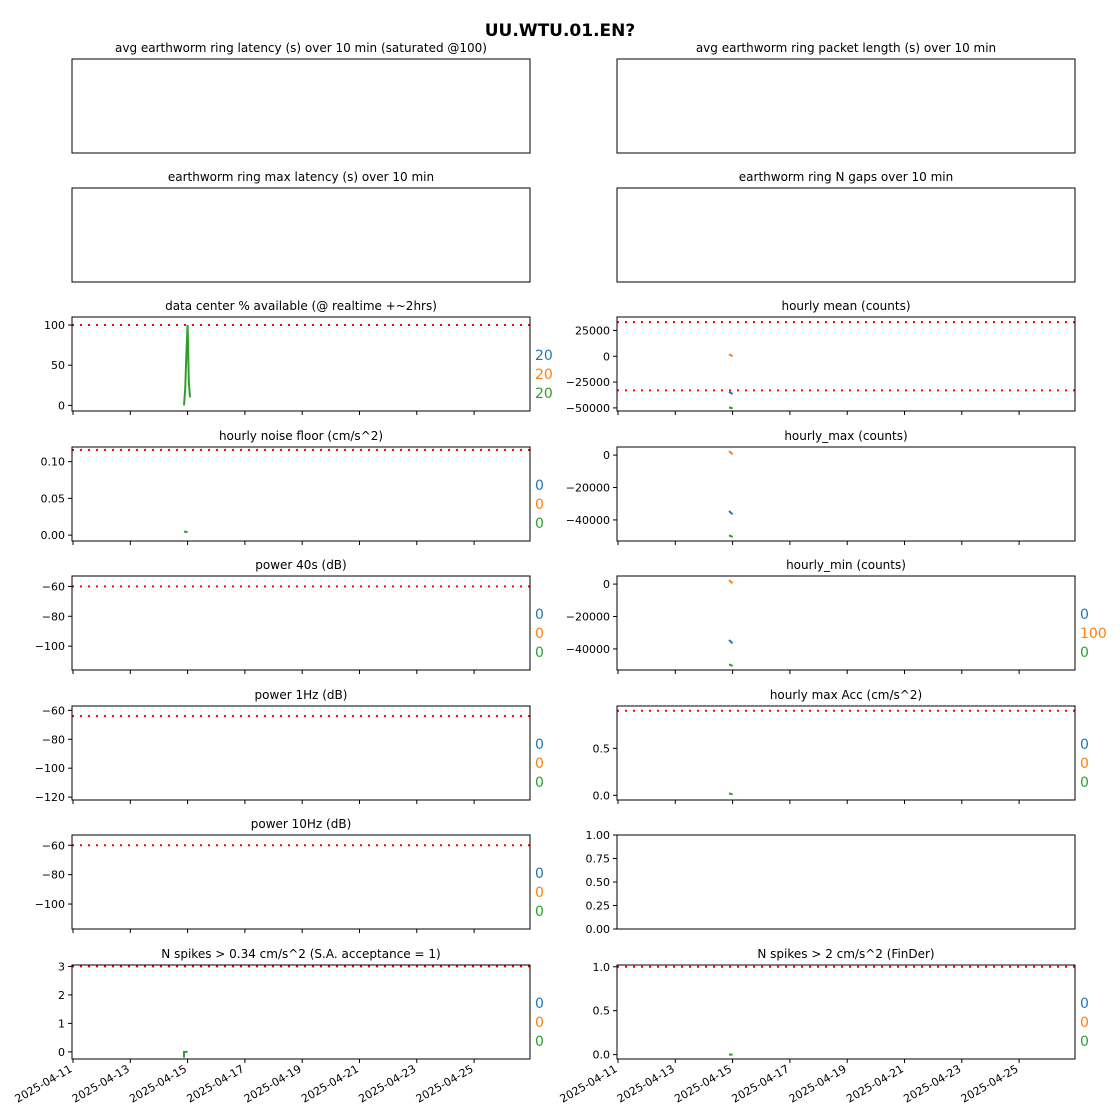 This screenshot has width=1120, height=1120. I want to click on y-tick-label: 50, so click(58, 365).